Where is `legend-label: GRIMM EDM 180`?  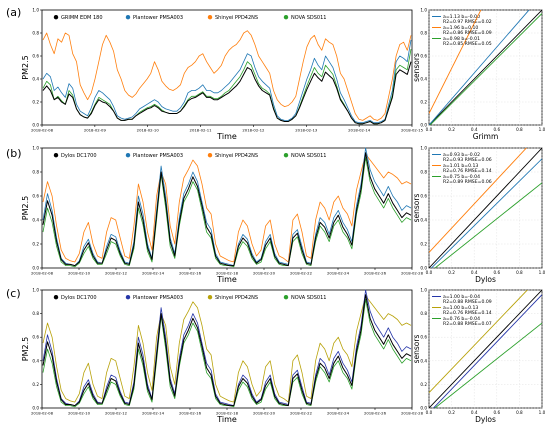
legend-label: GRIMM EDM 180 is located at coordinates (82, 18).